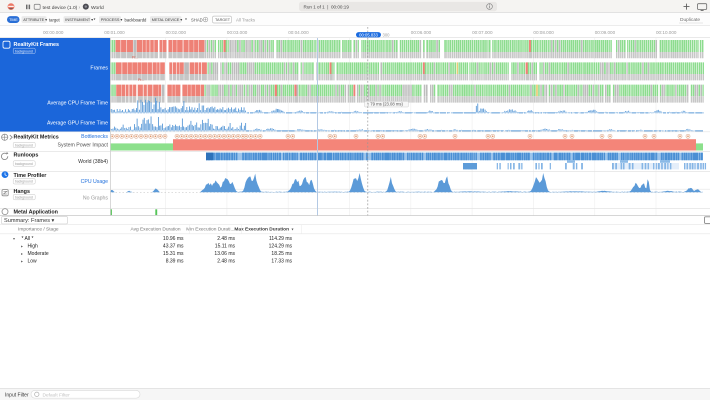 This screenshot has height=400, width=710. What do you see at coordinates (237, 32) in the screenshot?
I see `svg-text: 00:03.000` at bounding box center [237, 32].